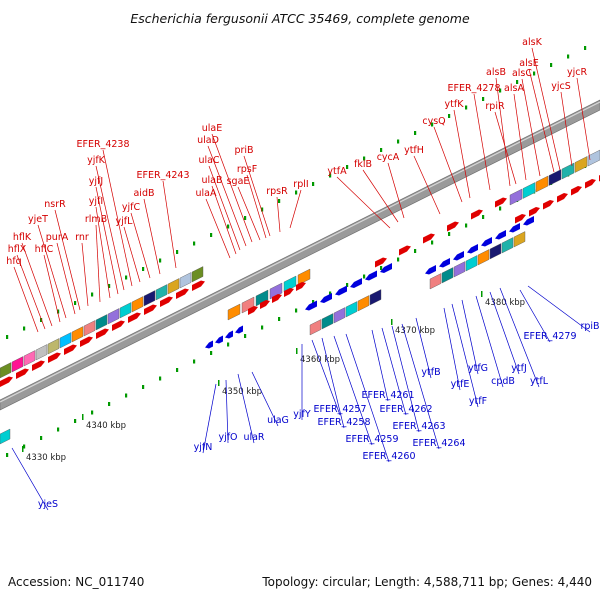 The width and height of the screenshot is (600, 600). What do you see at coordinates (505, 303) in the screenshot?
I see `scale-label: 4380 kbp` at bounding box center [505, 303].